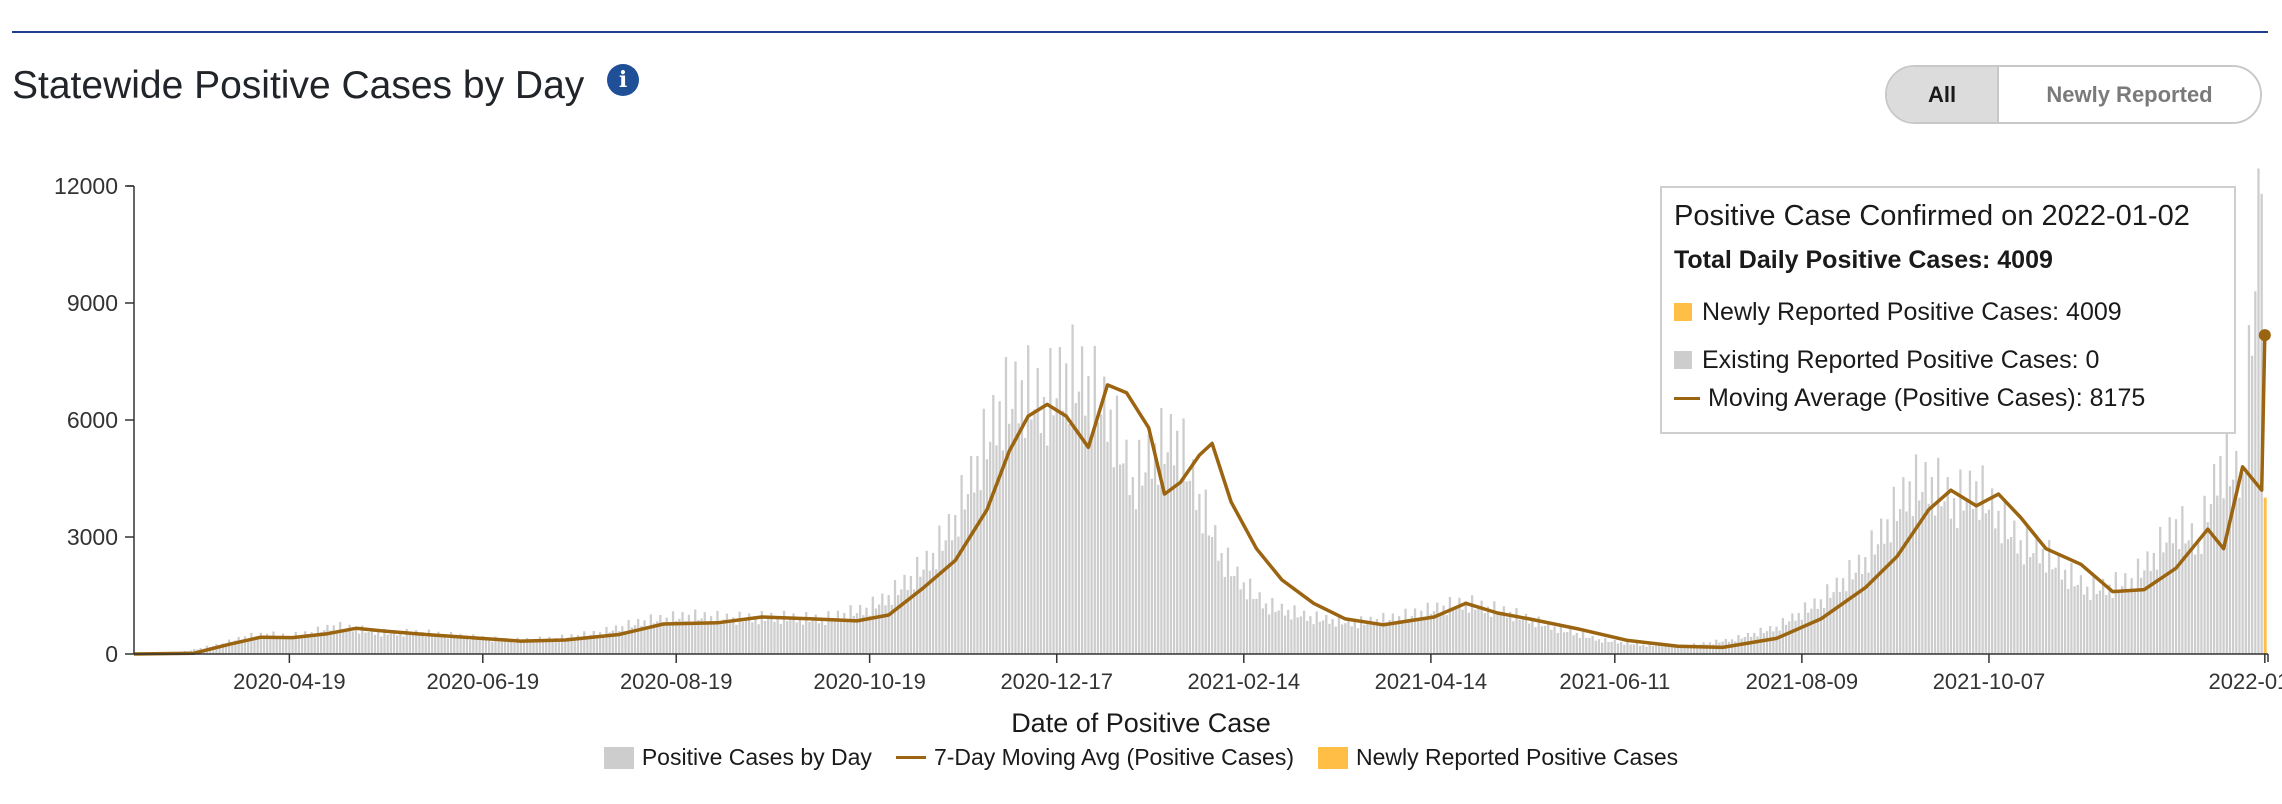  Describe the element at coordinates (623, 80) in the screenshot. I see `info-icon: i` at that location.